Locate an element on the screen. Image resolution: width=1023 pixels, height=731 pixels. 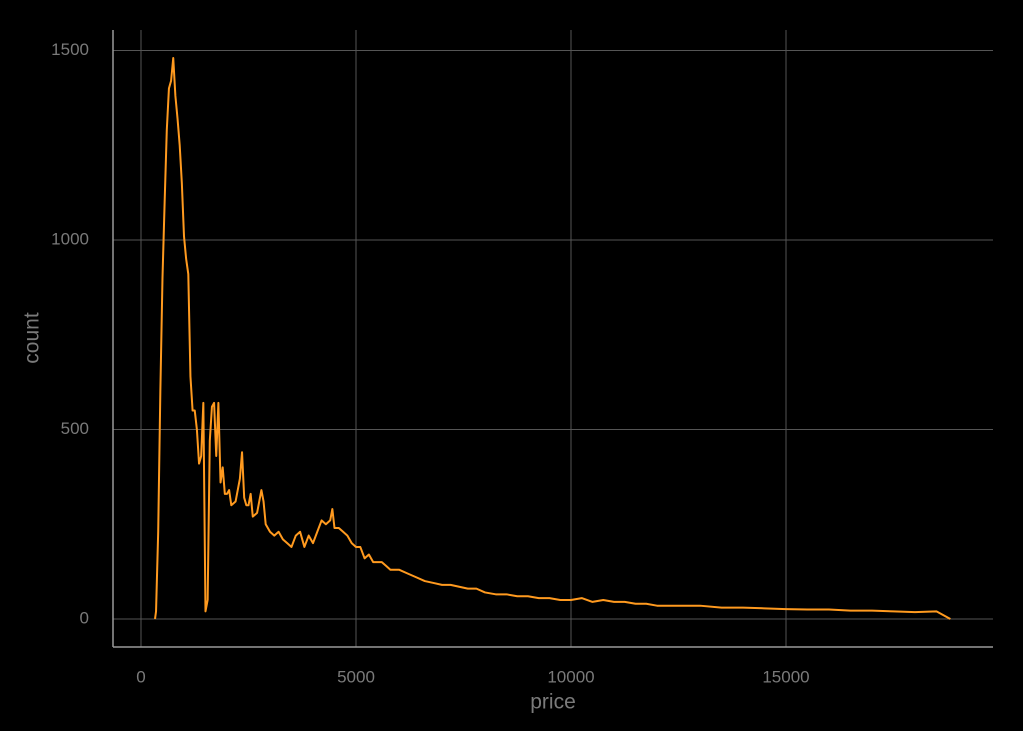
y-tick-label: 0 is located at coordinates (84, 617).